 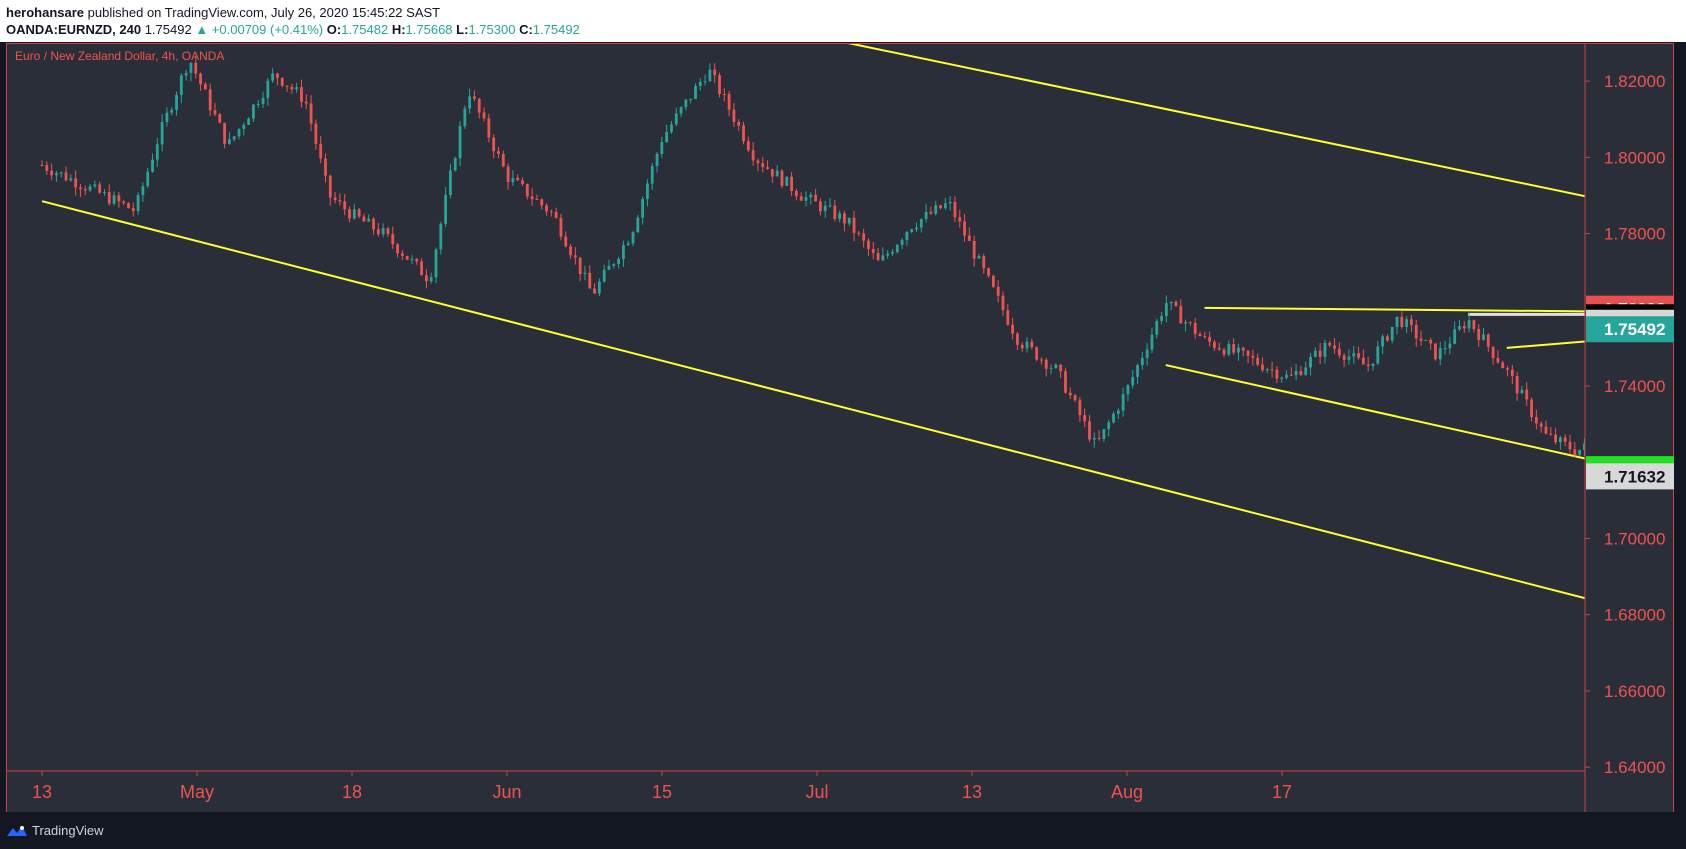 I want to click on trendline-wedge-upper, so click(x=1596, y=331).